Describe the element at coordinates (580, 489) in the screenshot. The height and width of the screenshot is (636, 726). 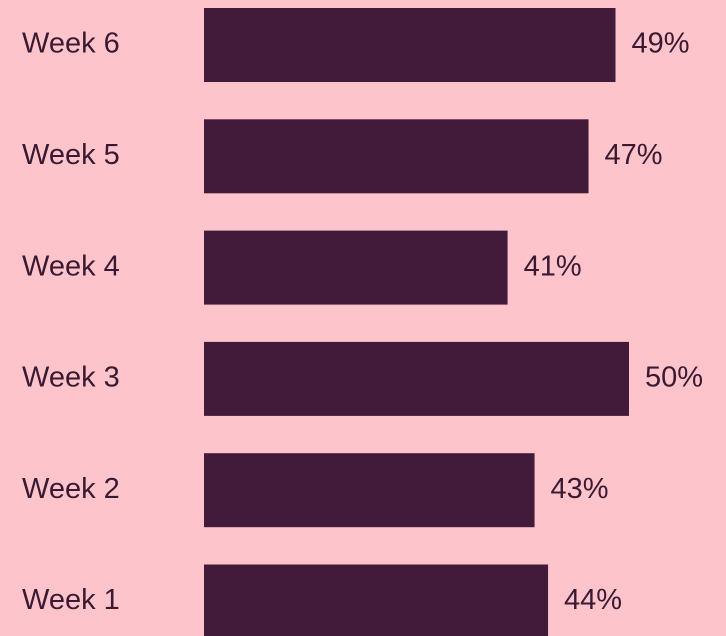
I see `value-label: 43%` at that location.